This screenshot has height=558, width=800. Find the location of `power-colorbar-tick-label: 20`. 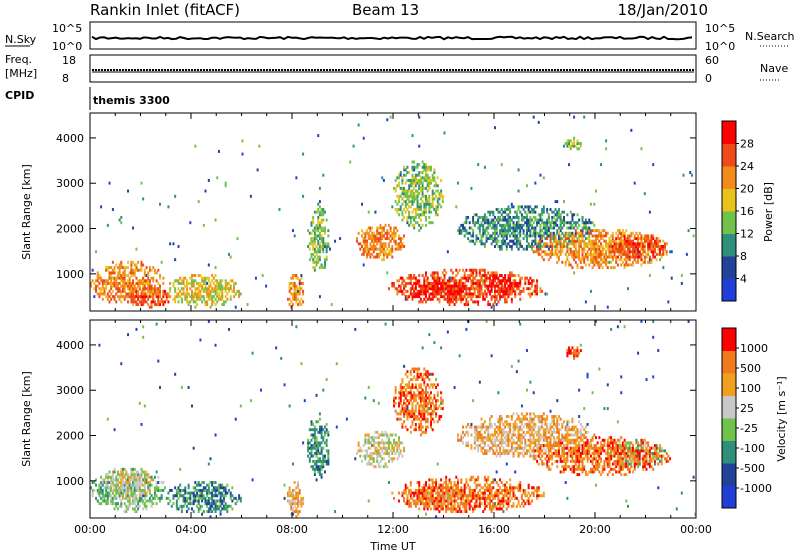

power-colorbar-tick-label: 20 is located at coordinates (747, 189).